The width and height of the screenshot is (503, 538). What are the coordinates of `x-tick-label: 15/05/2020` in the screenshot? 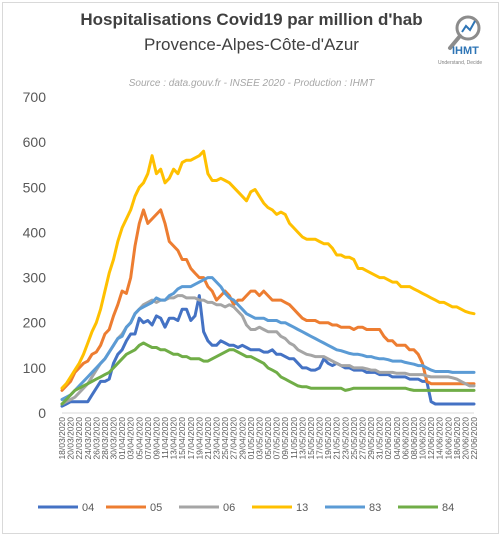 It's located at (311, 438).